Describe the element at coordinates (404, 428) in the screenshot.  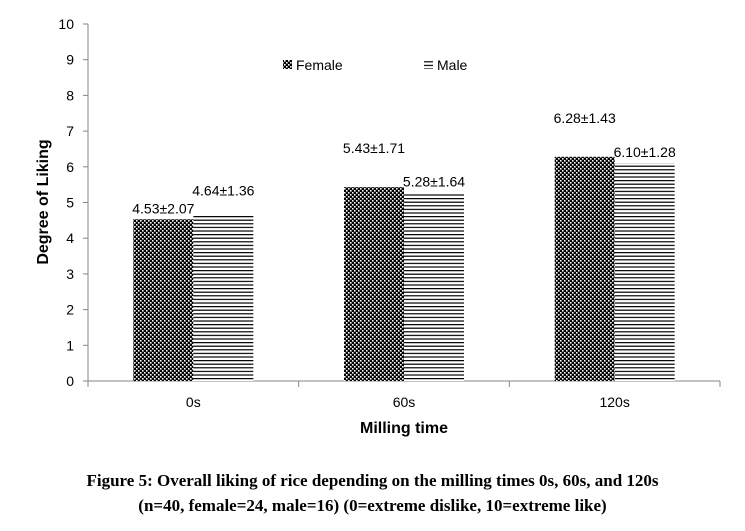
I see `x-axis-title: Milling time` at that location.